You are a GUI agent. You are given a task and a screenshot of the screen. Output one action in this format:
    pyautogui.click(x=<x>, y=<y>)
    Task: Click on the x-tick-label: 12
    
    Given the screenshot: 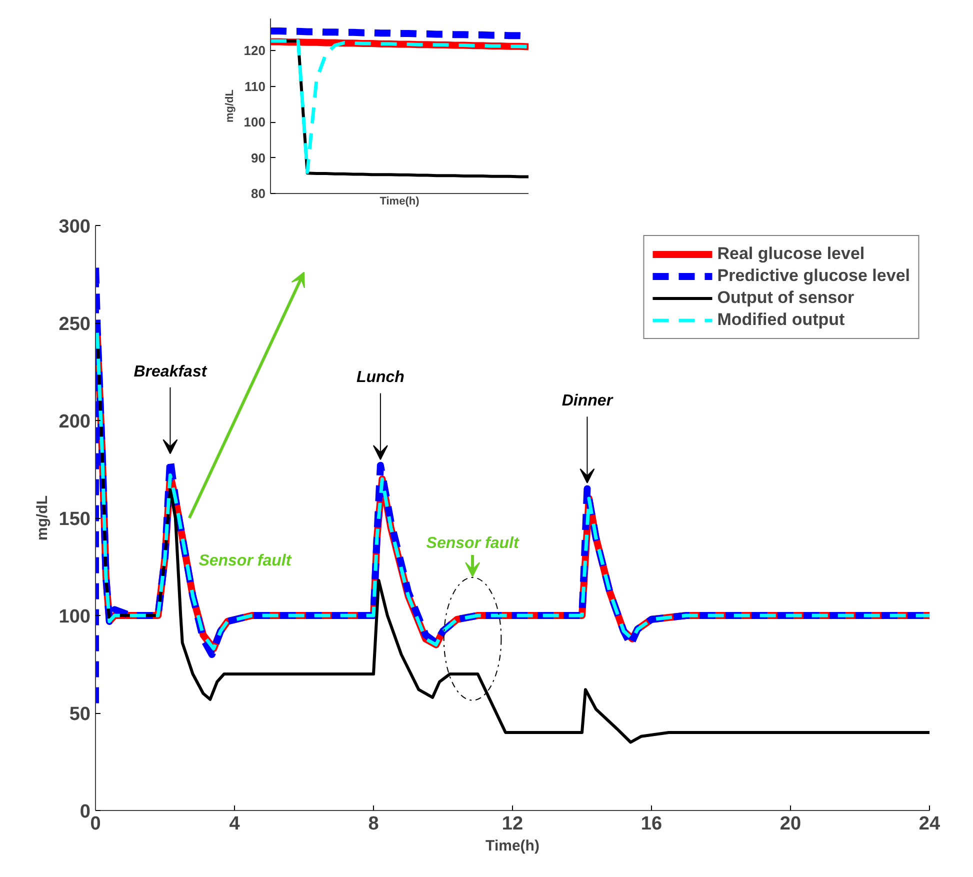 What is the action you would take?
    pyautogui.click(x=513, y=824)
    